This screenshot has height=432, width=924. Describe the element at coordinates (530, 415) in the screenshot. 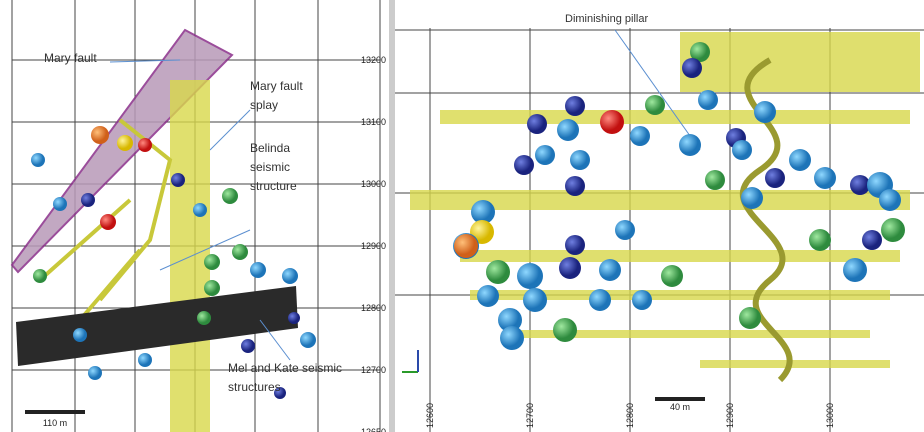

I see `easting-label: 12700` at that location.